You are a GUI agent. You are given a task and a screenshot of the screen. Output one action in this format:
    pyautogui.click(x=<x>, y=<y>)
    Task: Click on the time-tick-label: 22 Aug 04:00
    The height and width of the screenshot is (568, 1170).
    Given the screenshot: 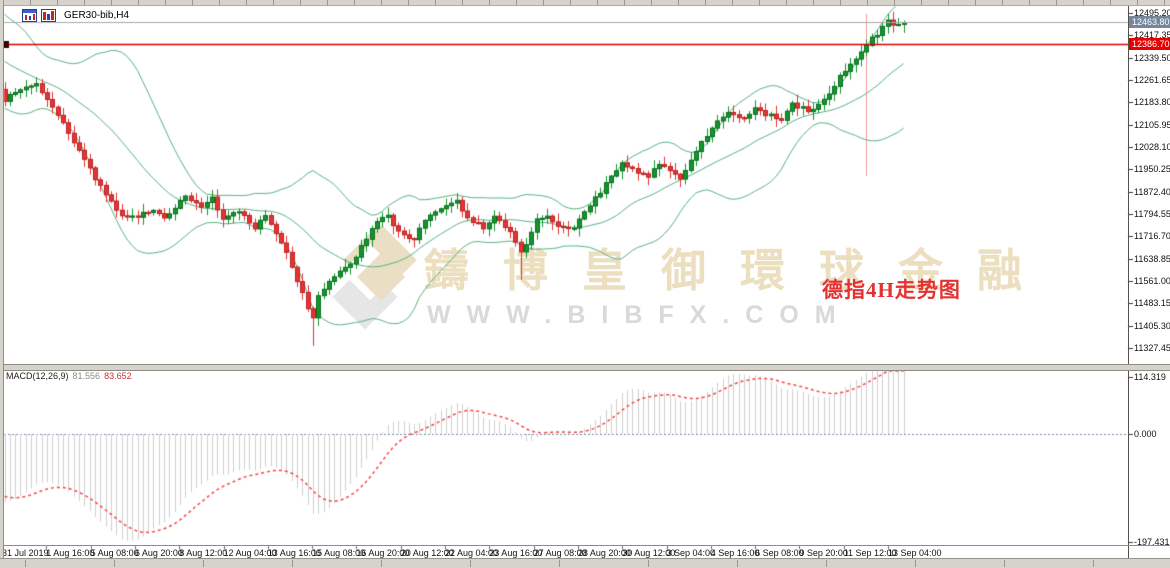 What is the action you would take?
    pyautogui.click(x=472, y=553)
    